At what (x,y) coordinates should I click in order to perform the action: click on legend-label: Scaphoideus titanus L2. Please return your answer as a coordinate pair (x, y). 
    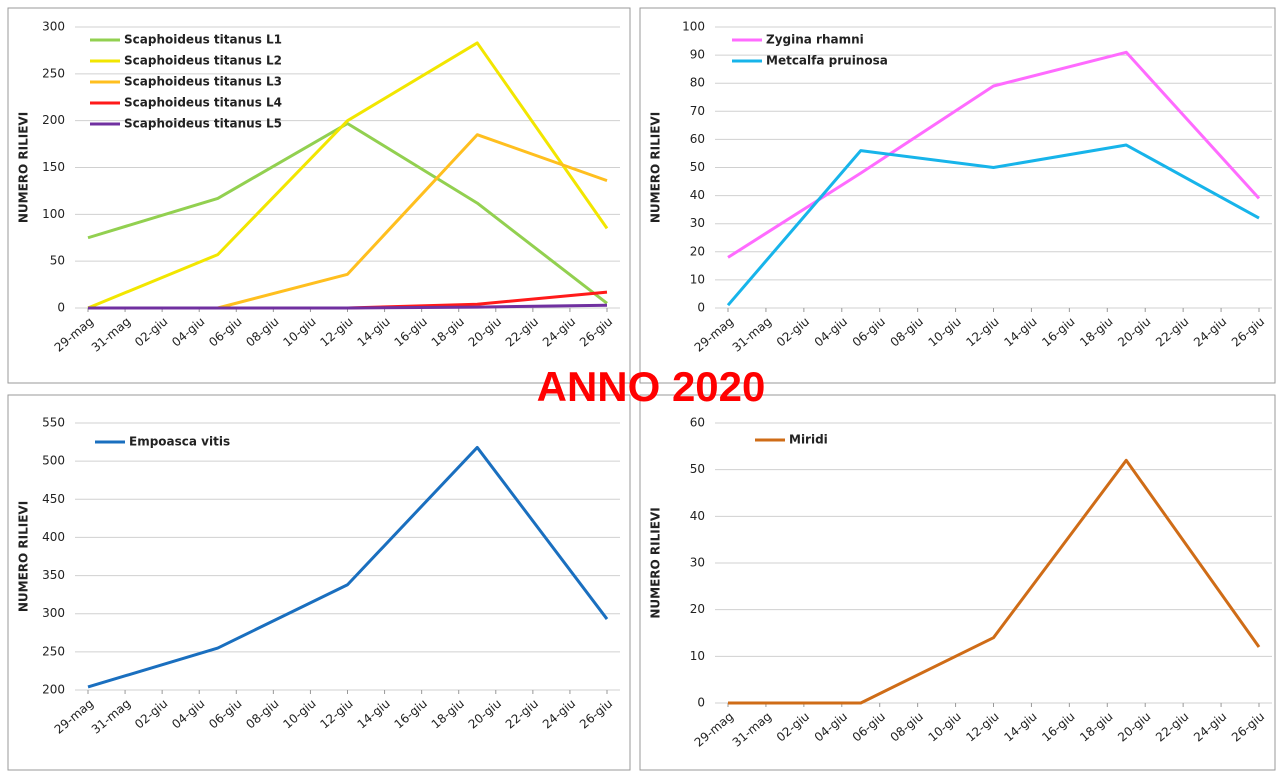
    Looking at the image, I should click on (203, 61).